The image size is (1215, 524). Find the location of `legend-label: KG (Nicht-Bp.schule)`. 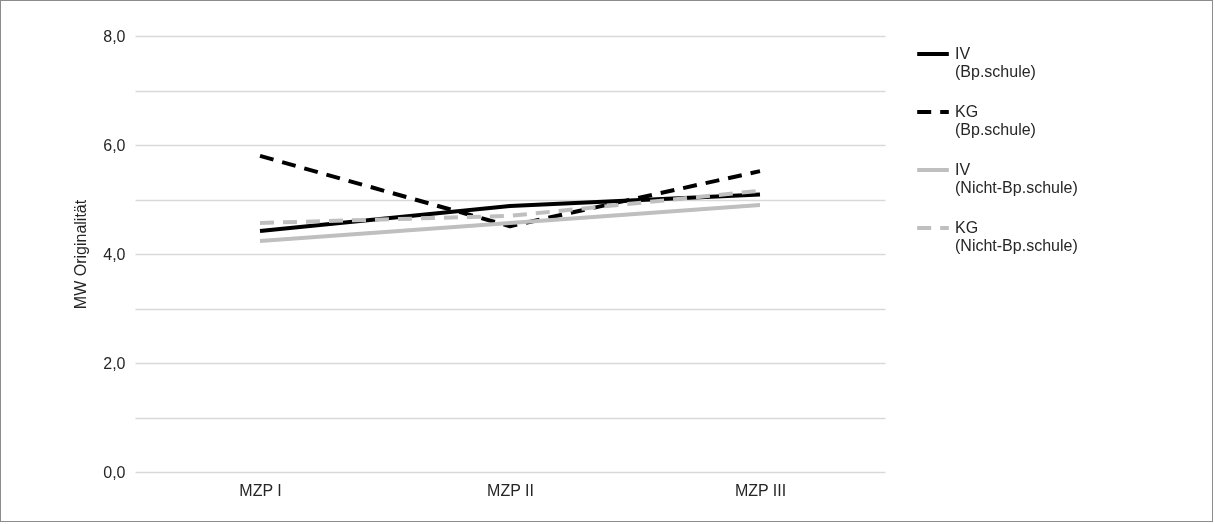

legend-label: KG (Nicht-Bp.schule) is located at coordinates (1016, 236).